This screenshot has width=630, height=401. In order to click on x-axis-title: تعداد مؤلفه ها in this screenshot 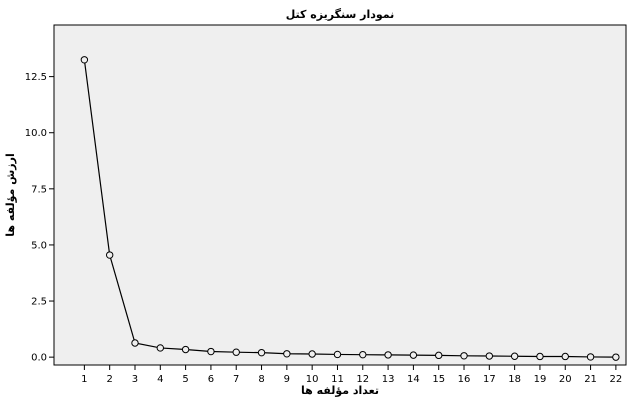, I will do `click(340, 390)`.